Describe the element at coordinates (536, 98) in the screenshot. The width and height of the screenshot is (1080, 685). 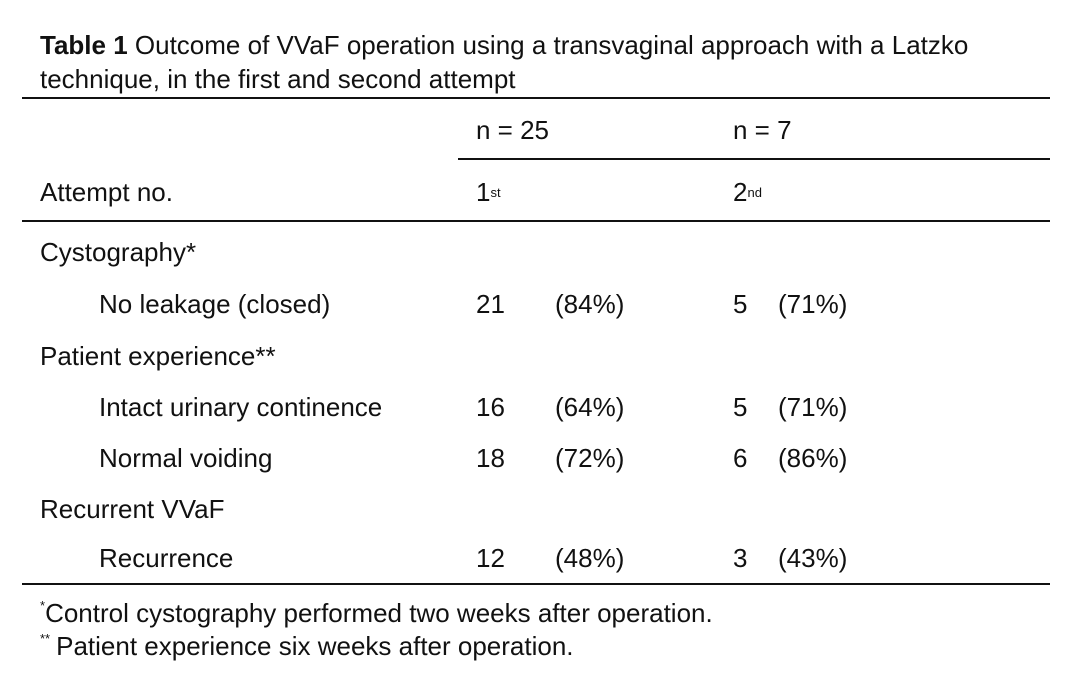
I see `top-rule` at that location.